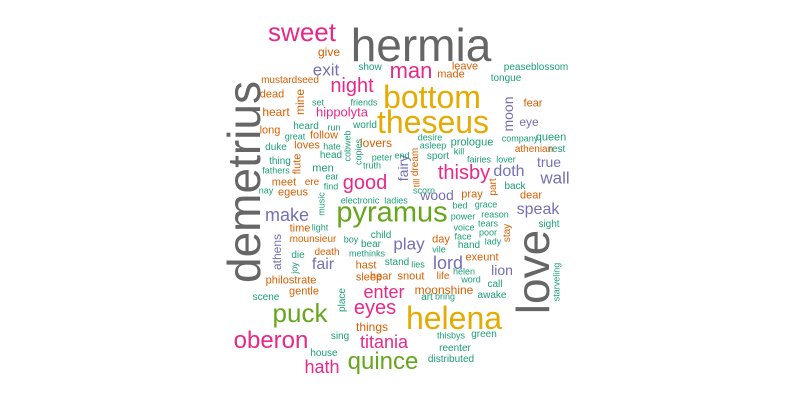  What do you see at coordinates (324, 353) in the screenshot?
I see `word-house: house` at bounding box center [324, 353].